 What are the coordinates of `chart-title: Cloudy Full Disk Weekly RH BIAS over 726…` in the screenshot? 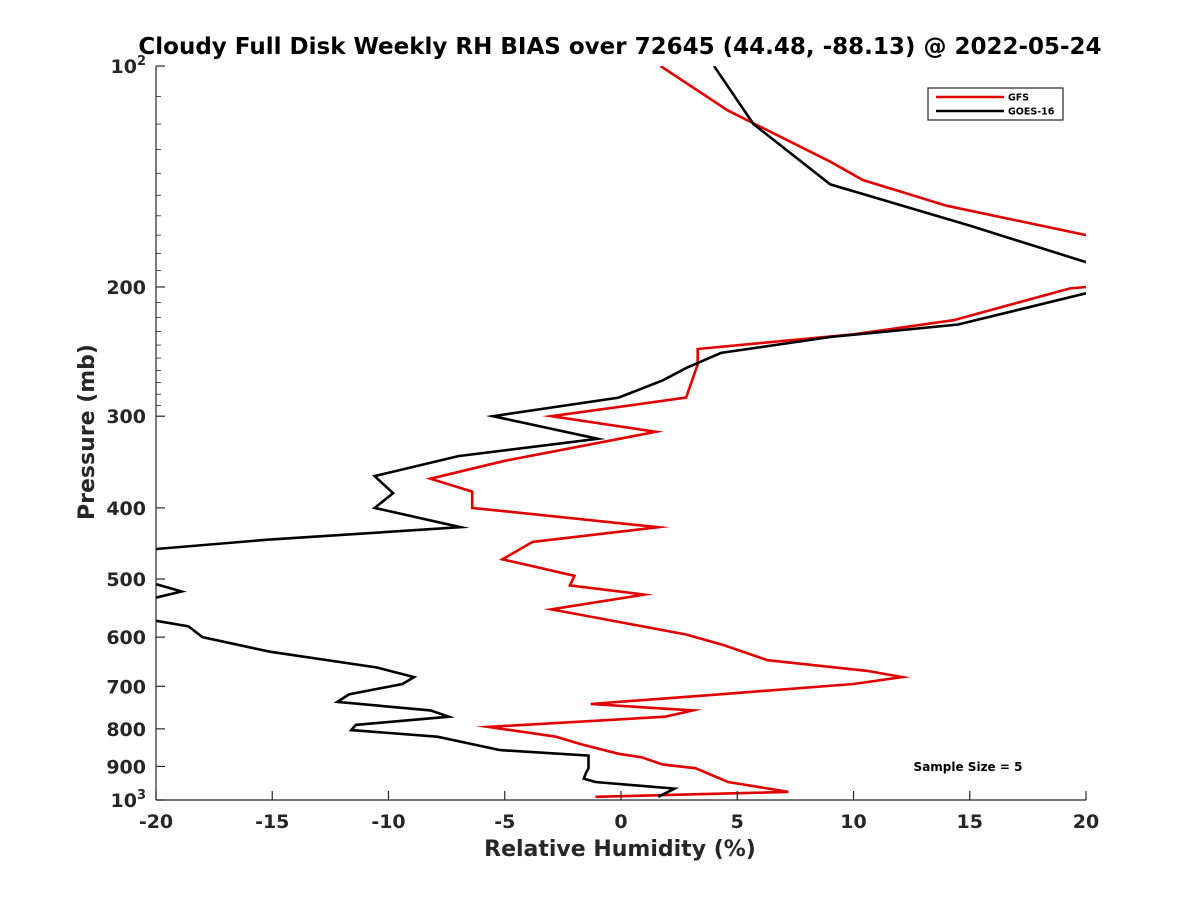 It's located at (619, 47).